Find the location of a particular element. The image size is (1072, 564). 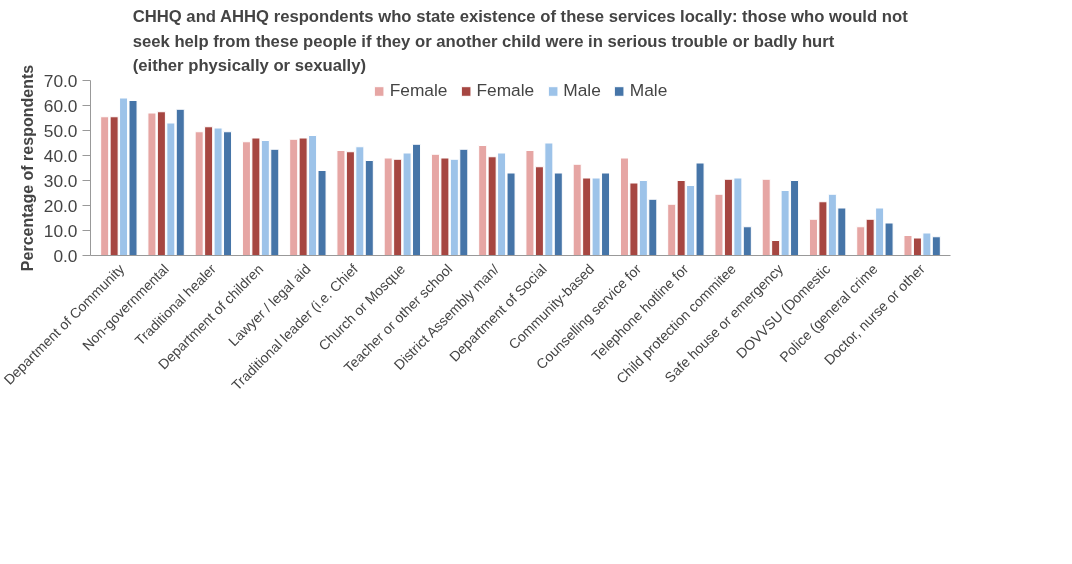

chart-title: CHHQ and AHHQ respondents who state existence of these services locally: those who would not seek help from these people if they or another child were in serious trouble or badly hurt (either physically or sexually) is located at coordinates (520, 41).